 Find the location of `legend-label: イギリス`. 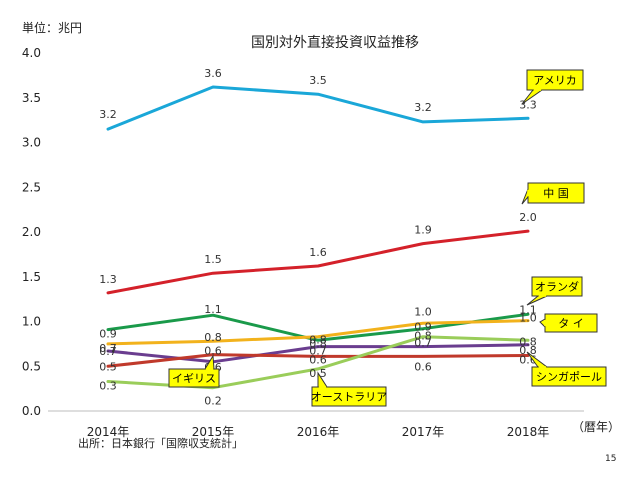

legend-label: イギリス is located at coordinates (194, 378).